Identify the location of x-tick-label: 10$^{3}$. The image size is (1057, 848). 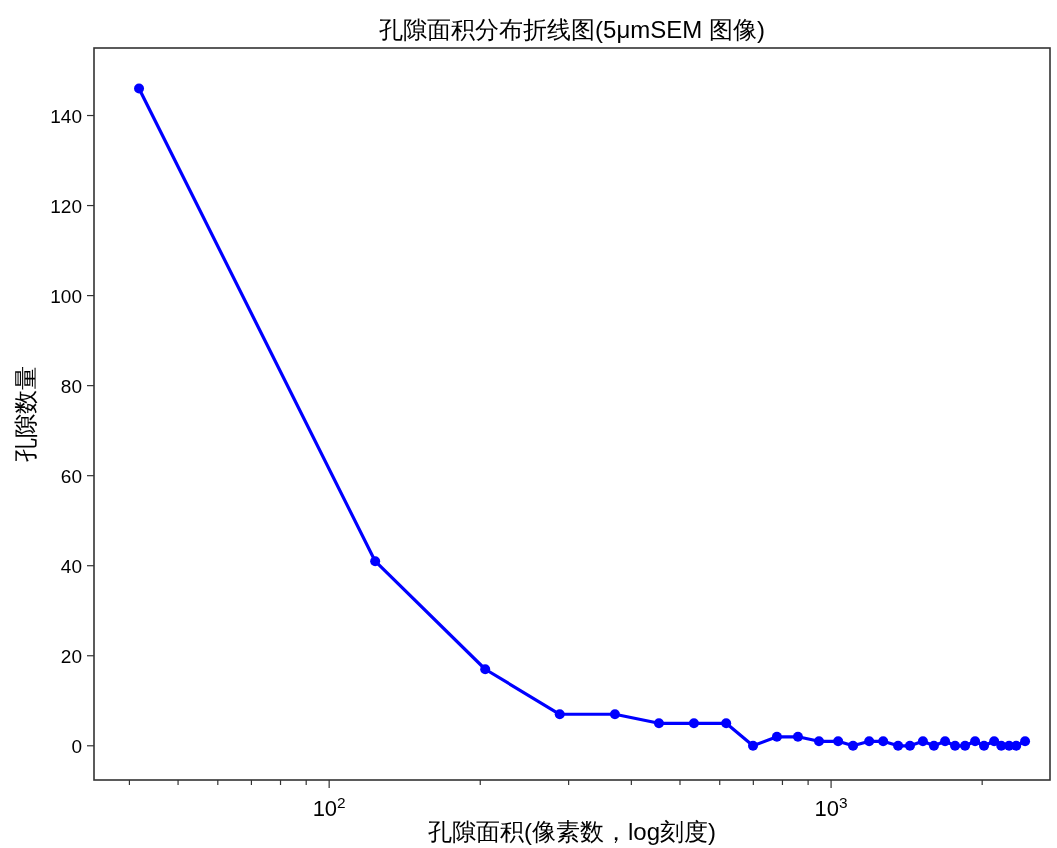
(831, 807).